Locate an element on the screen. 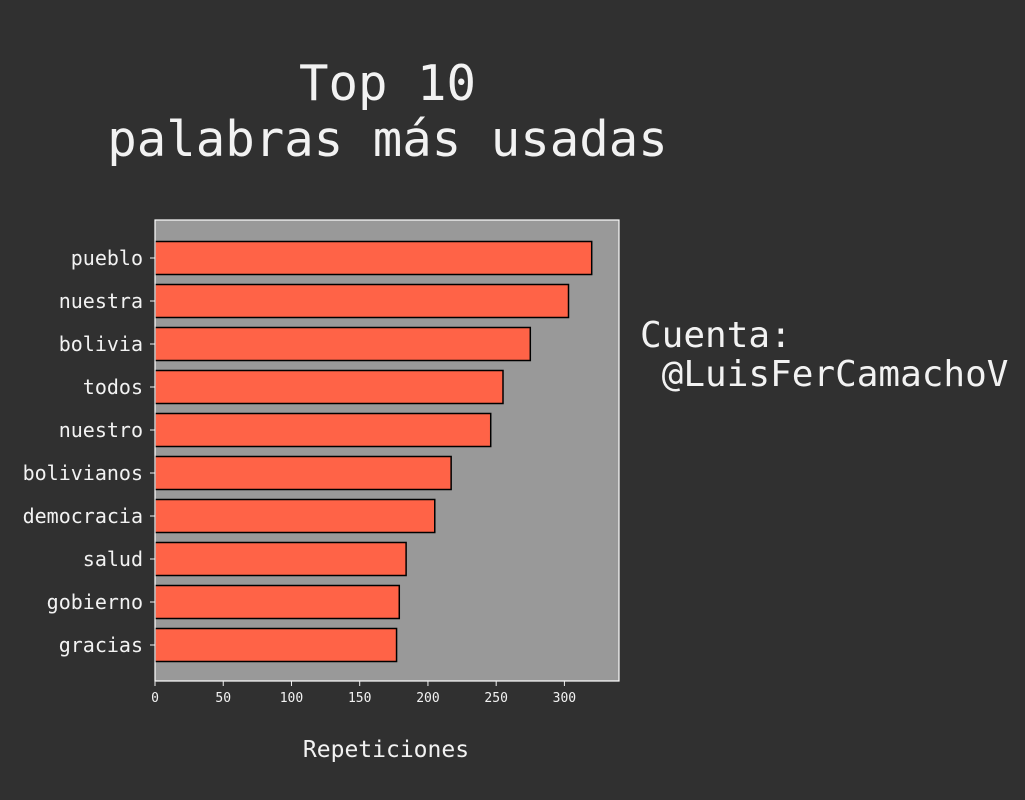 The image size is (1025, 800). chart-title-line-1: Top 10 is located at coordinates (387, 83).